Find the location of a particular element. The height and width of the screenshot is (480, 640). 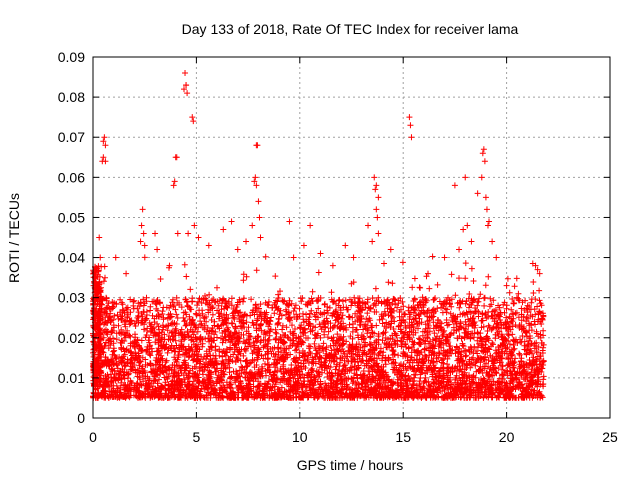

y-tick-label: 0 is located at coordinates (81, 418).